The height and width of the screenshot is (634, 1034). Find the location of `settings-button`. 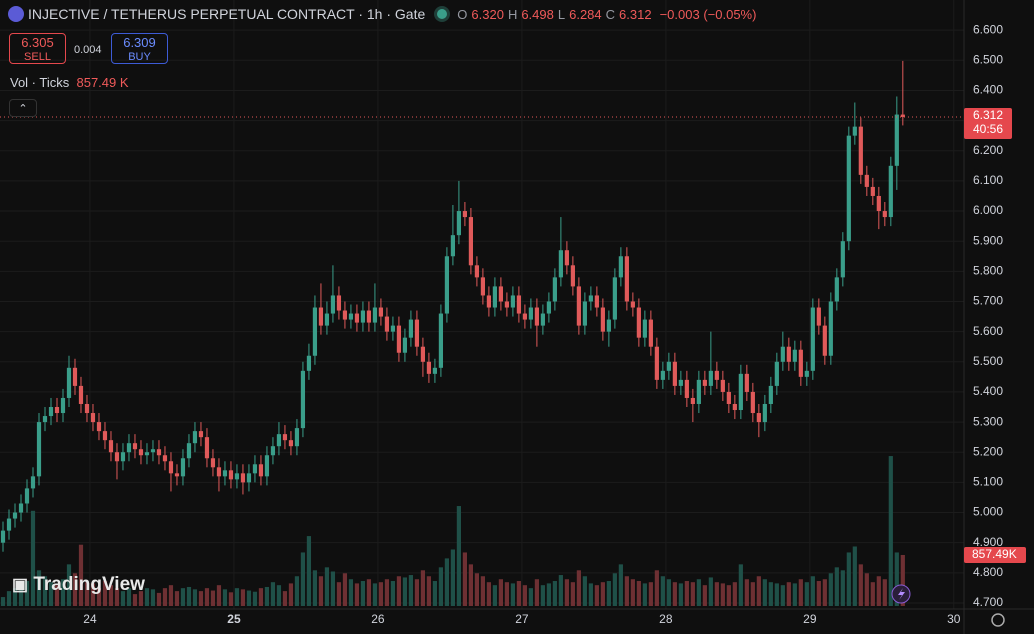

settings-button is located at coordinates (998, 620).